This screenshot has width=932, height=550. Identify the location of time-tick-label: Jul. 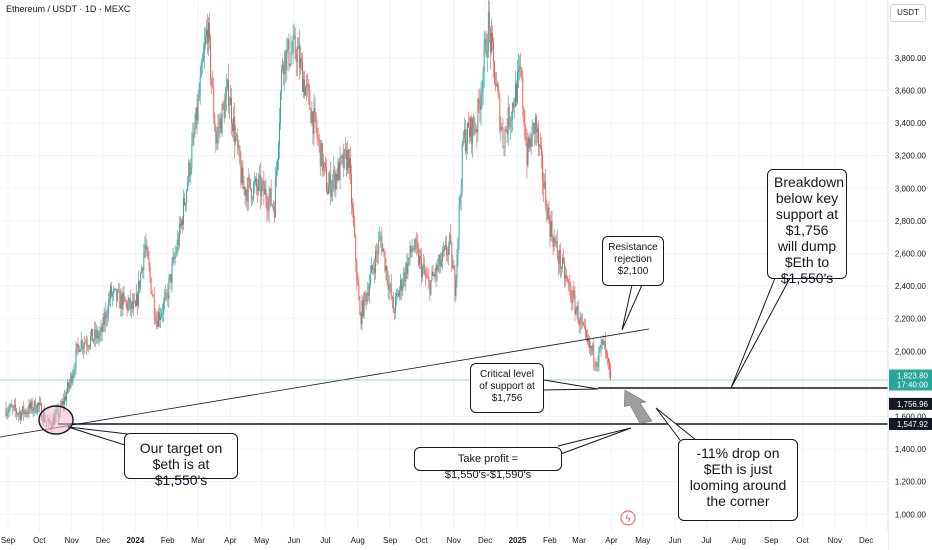
(706, 540).